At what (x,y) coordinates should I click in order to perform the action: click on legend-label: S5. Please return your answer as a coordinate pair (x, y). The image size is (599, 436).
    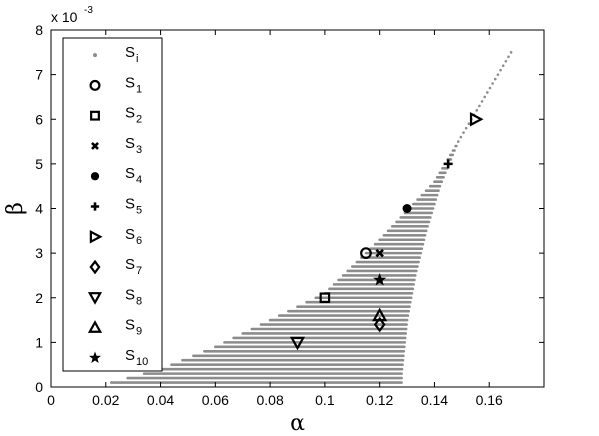
    Looking at the image, I should click on (133, 206).